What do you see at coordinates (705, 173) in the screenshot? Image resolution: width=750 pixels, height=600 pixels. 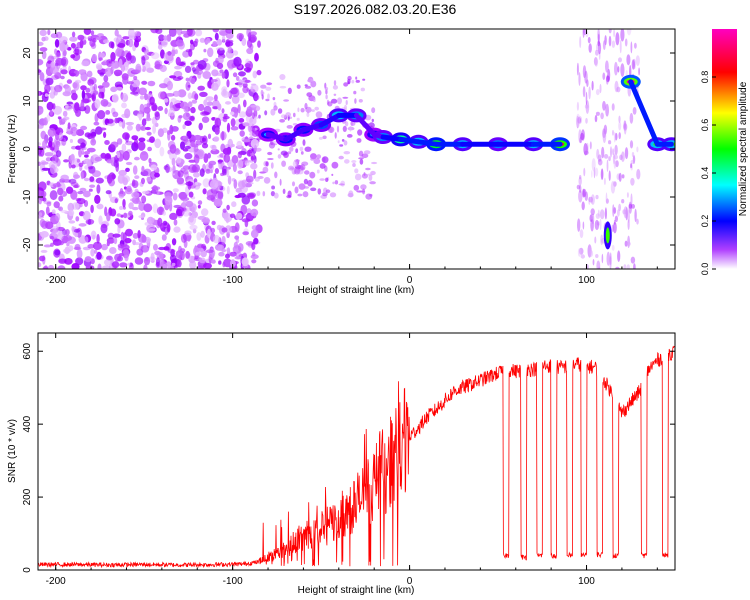 I see `colorbar-tick-label: 0.4` at bounding box center [705, 173].